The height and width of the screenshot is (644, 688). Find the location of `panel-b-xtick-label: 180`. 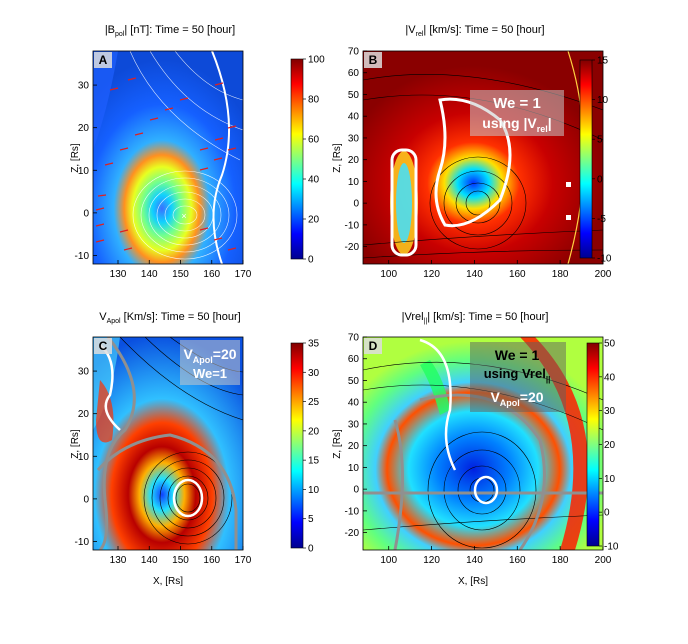

panel-b-xtick-label: 180 is located at coordinates (560, 274).